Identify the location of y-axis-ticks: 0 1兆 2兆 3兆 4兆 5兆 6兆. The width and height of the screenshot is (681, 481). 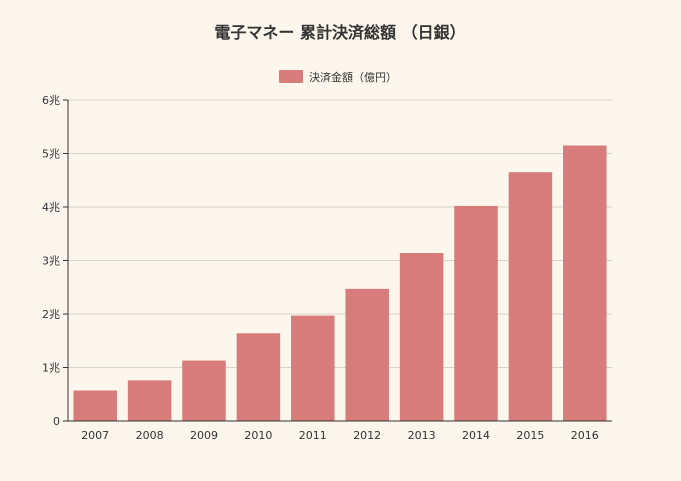
(55, 261).